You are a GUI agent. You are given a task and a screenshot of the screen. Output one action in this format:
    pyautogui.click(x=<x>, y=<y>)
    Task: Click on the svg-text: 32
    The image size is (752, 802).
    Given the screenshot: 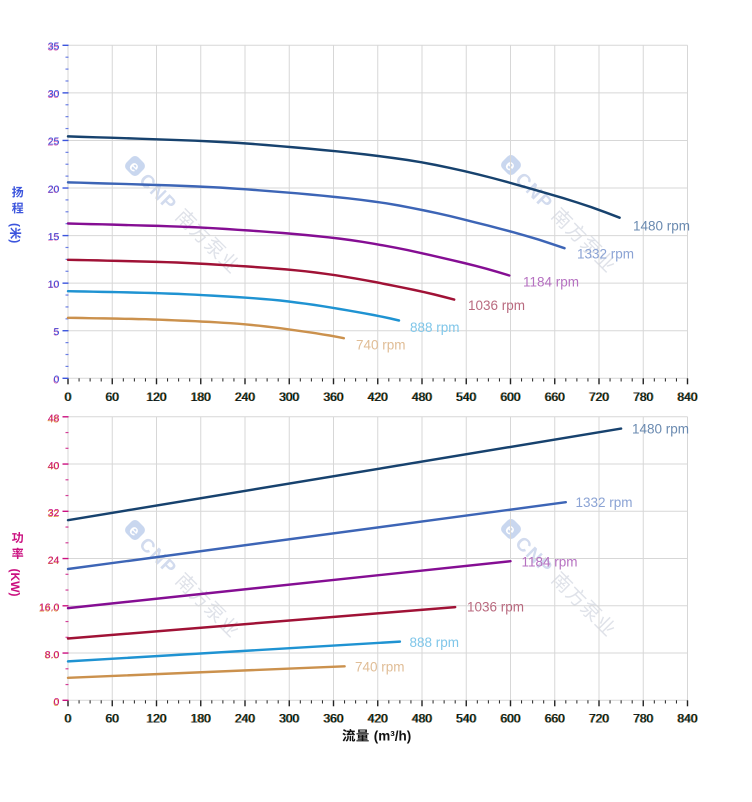 What is the action you would take?
    pyautogui.click(x=54, y=513)
    